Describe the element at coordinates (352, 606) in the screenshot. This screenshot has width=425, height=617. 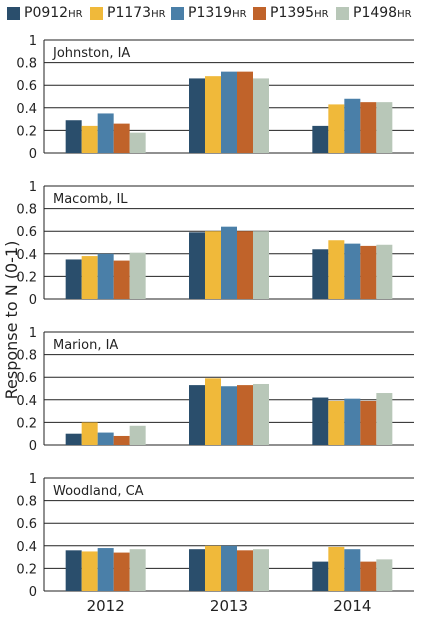
I see `x-tick-label: 2014` at that location.